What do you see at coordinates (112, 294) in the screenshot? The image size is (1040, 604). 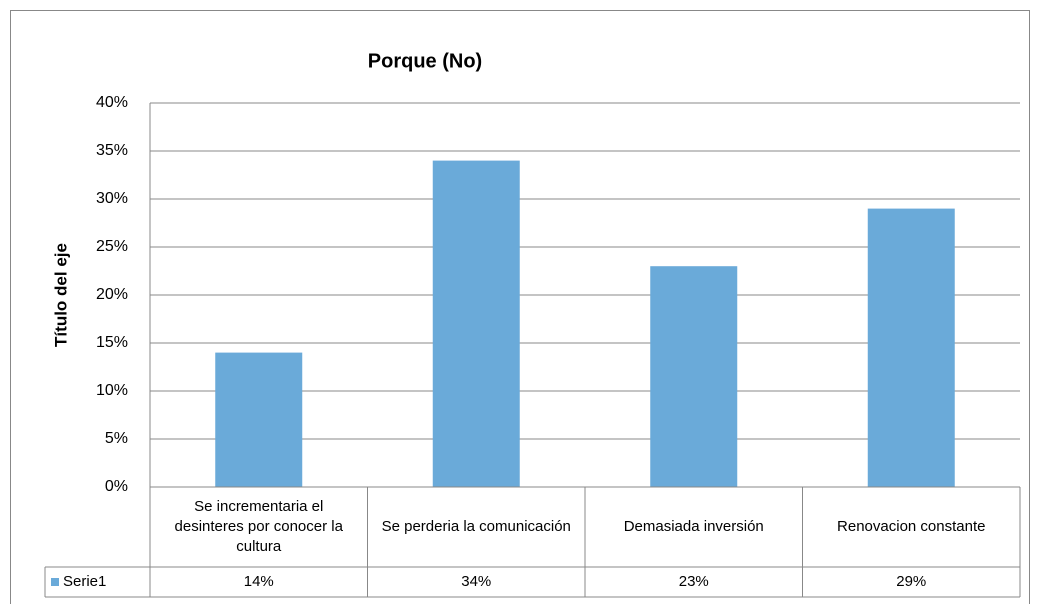 I see `y-tick-label: 20%` at bounding box center [112, 294].